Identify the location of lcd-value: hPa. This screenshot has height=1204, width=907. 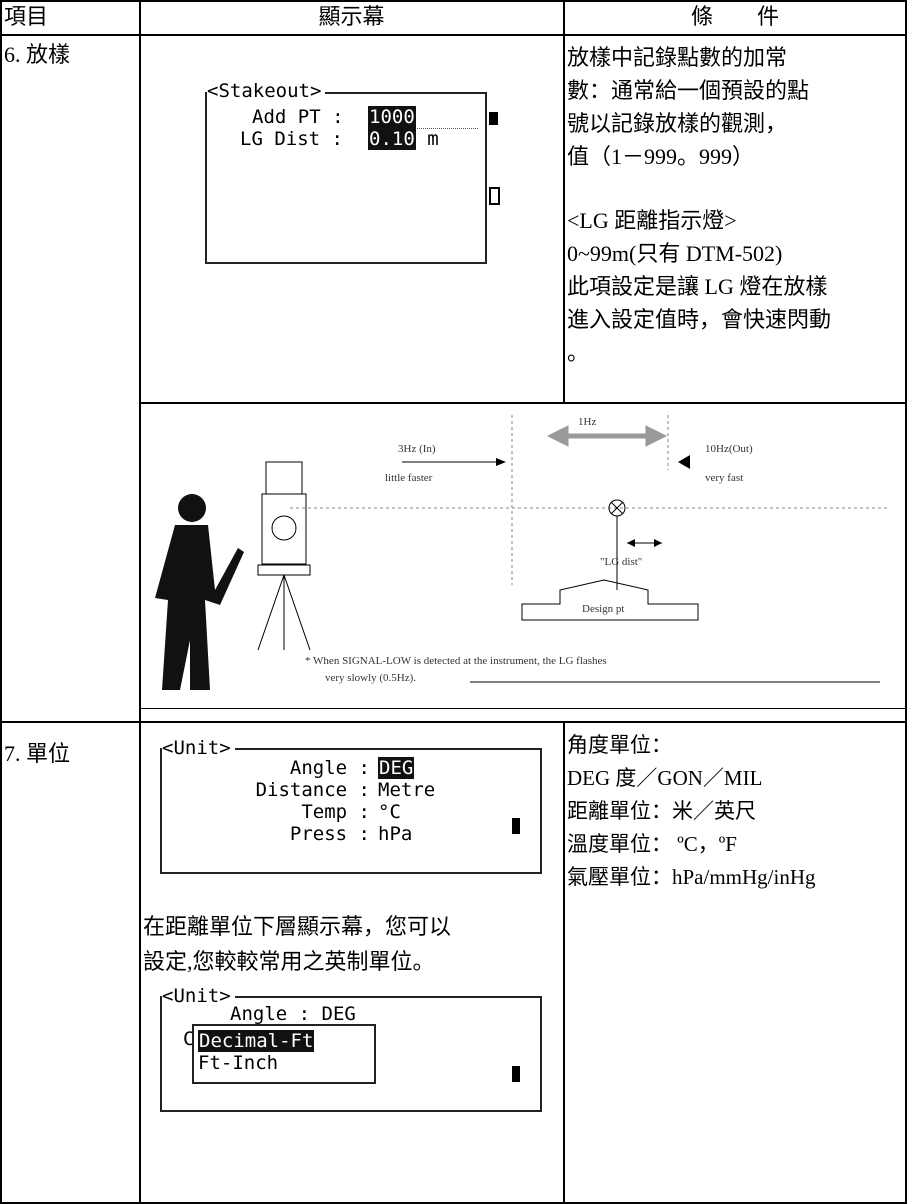
(395, 834).